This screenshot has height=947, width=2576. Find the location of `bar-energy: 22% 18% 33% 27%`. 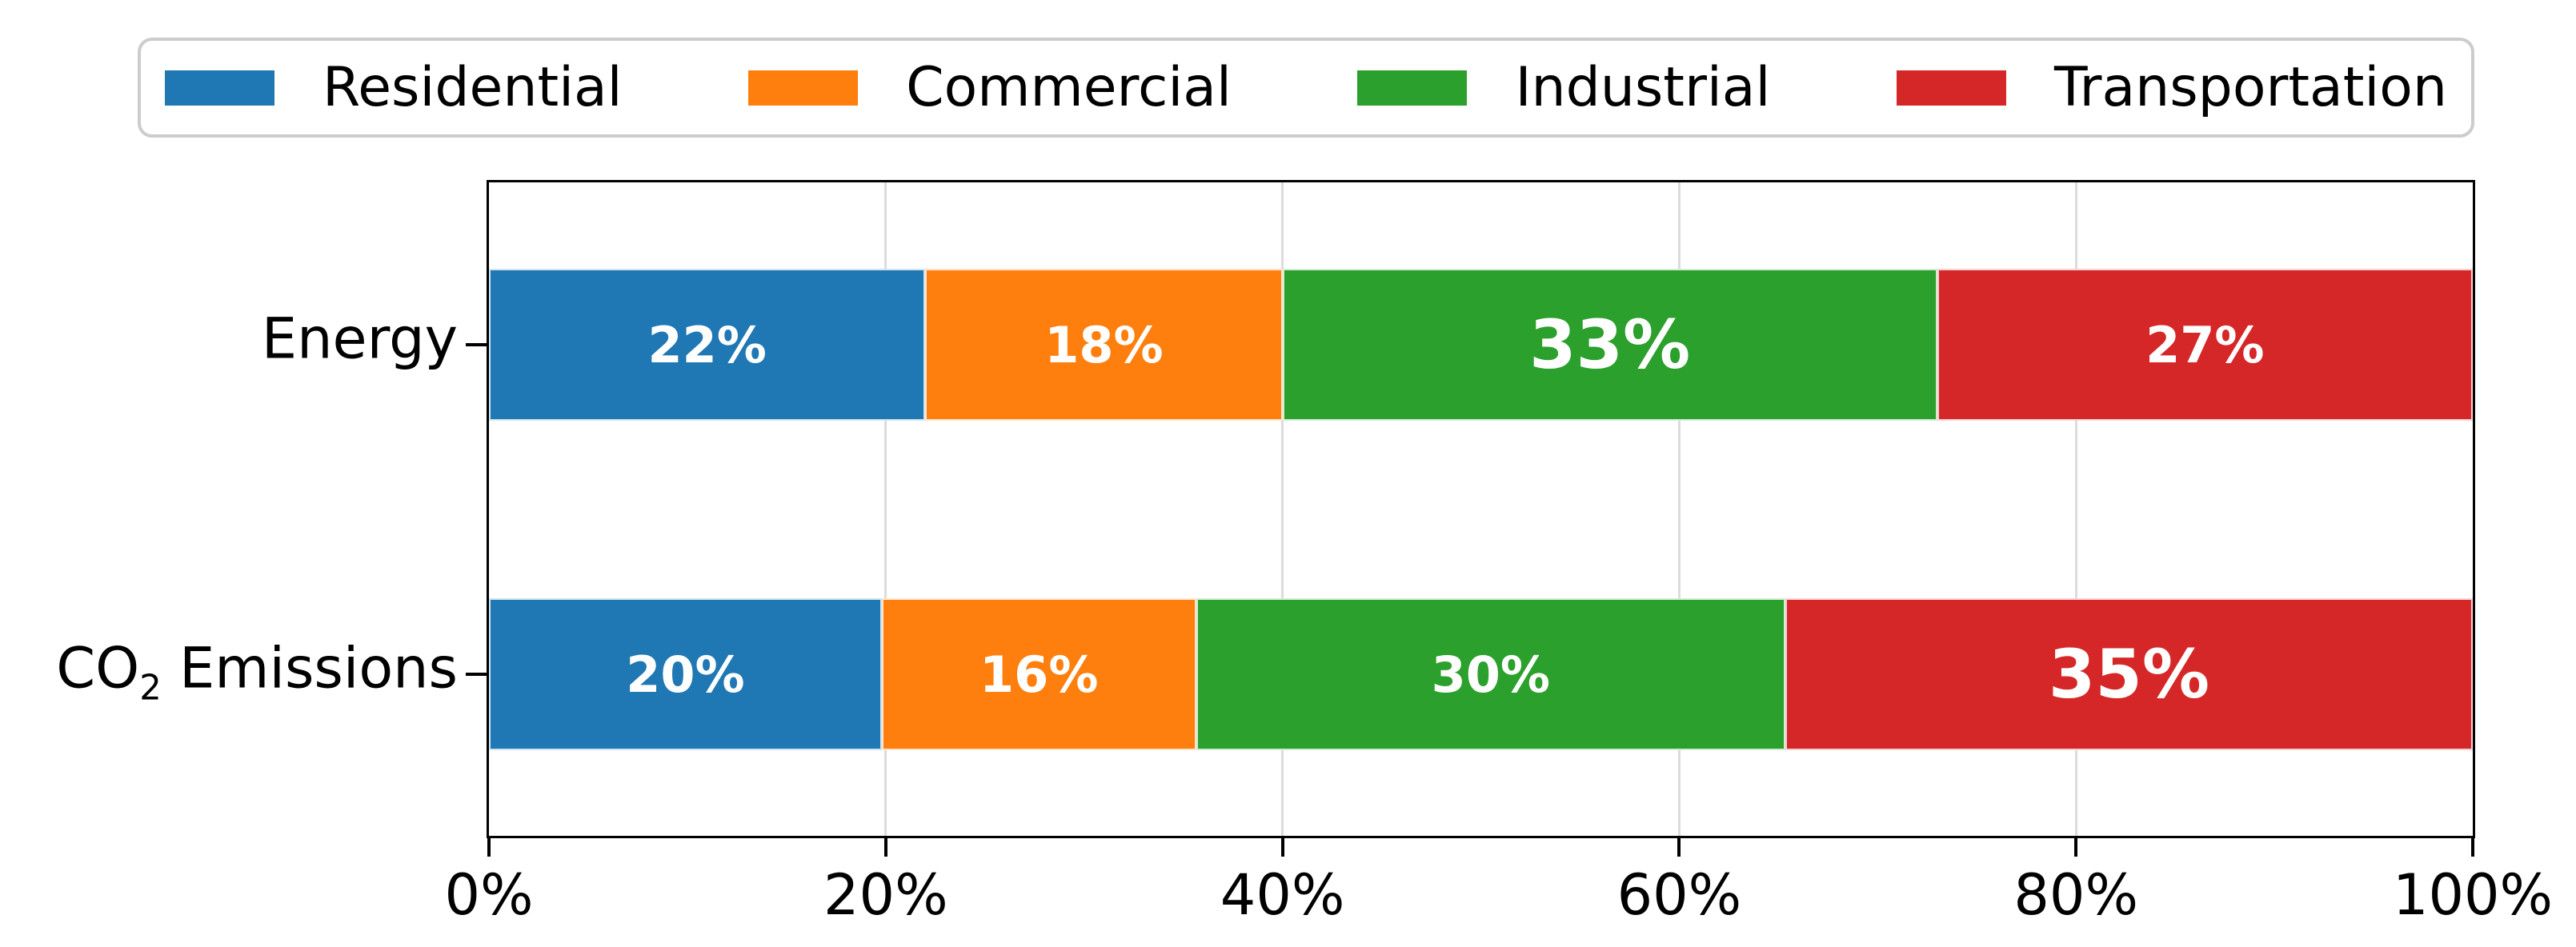

bar-energy: 22% 18% 33% 27% is located at coordinates (1481, 345).